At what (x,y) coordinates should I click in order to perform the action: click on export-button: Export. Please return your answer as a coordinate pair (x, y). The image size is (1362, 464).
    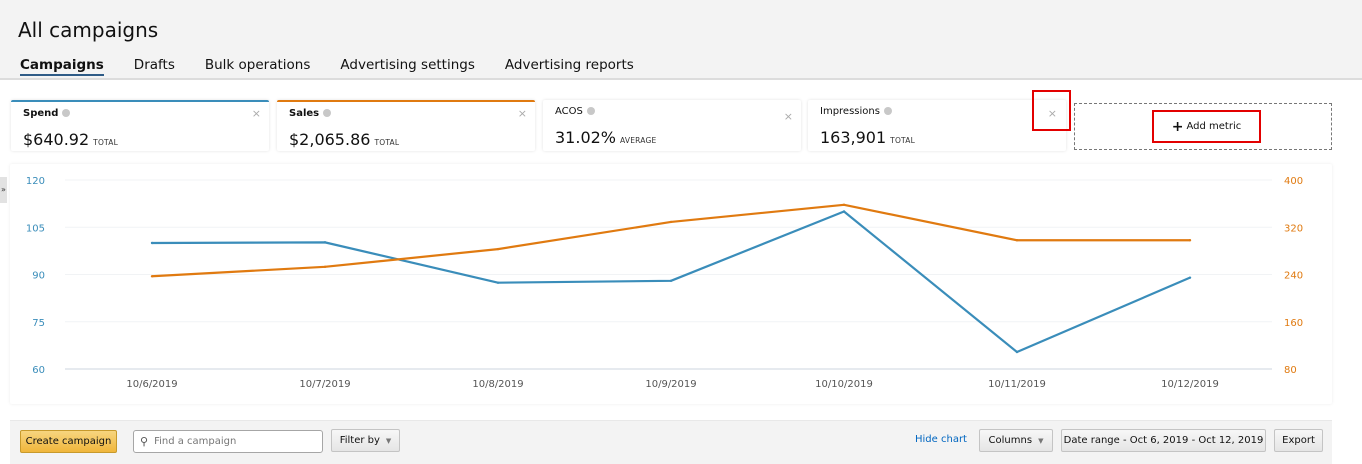
    Looking at the image, I should click on (1298, 440).